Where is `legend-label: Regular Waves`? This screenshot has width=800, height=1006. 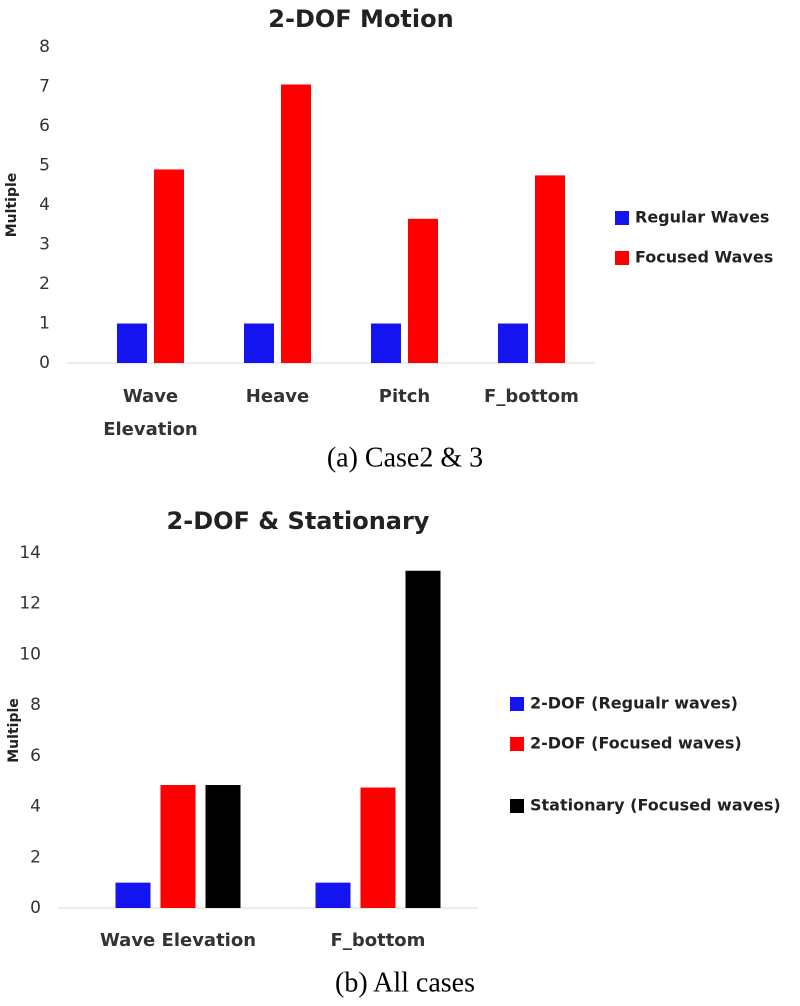
legend-label: Regular Waves is located at coordinates (702, 217).